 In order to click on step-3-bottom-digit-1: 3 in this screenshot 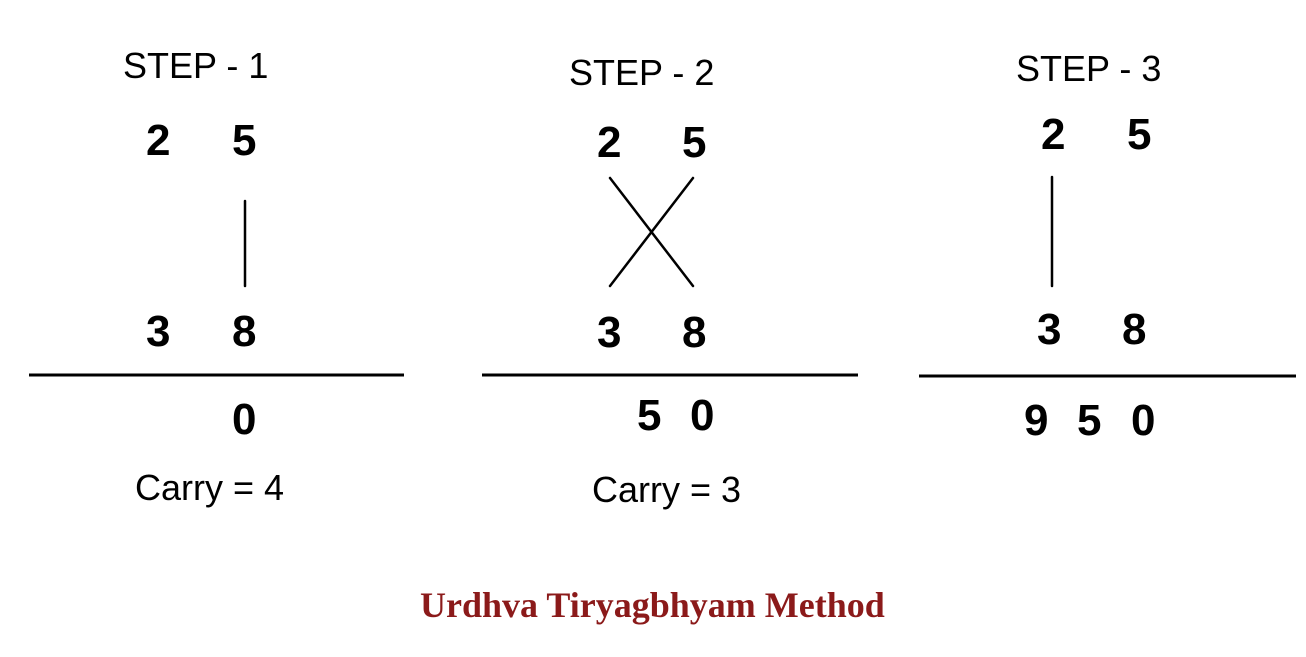, I will do `click(1049, 329)`.